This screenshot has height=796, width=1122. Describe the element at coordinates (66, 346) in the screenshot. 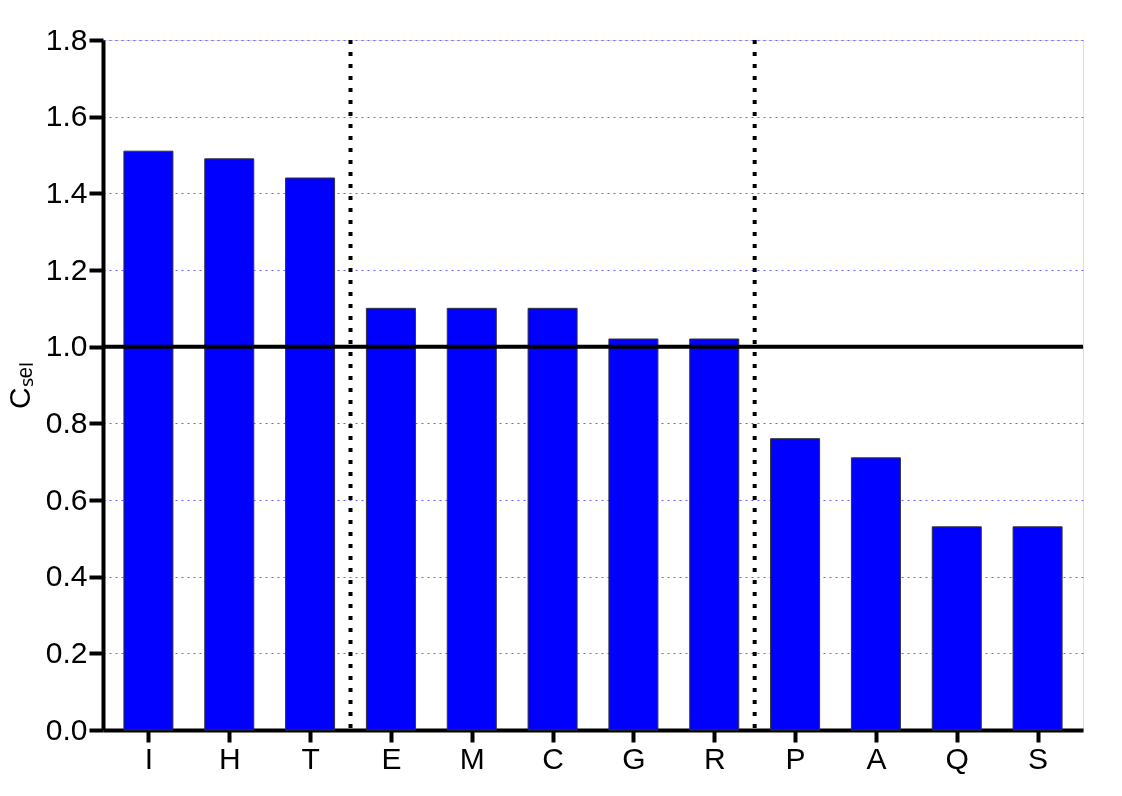

I see `y-tick-label: 1.0` at that location.